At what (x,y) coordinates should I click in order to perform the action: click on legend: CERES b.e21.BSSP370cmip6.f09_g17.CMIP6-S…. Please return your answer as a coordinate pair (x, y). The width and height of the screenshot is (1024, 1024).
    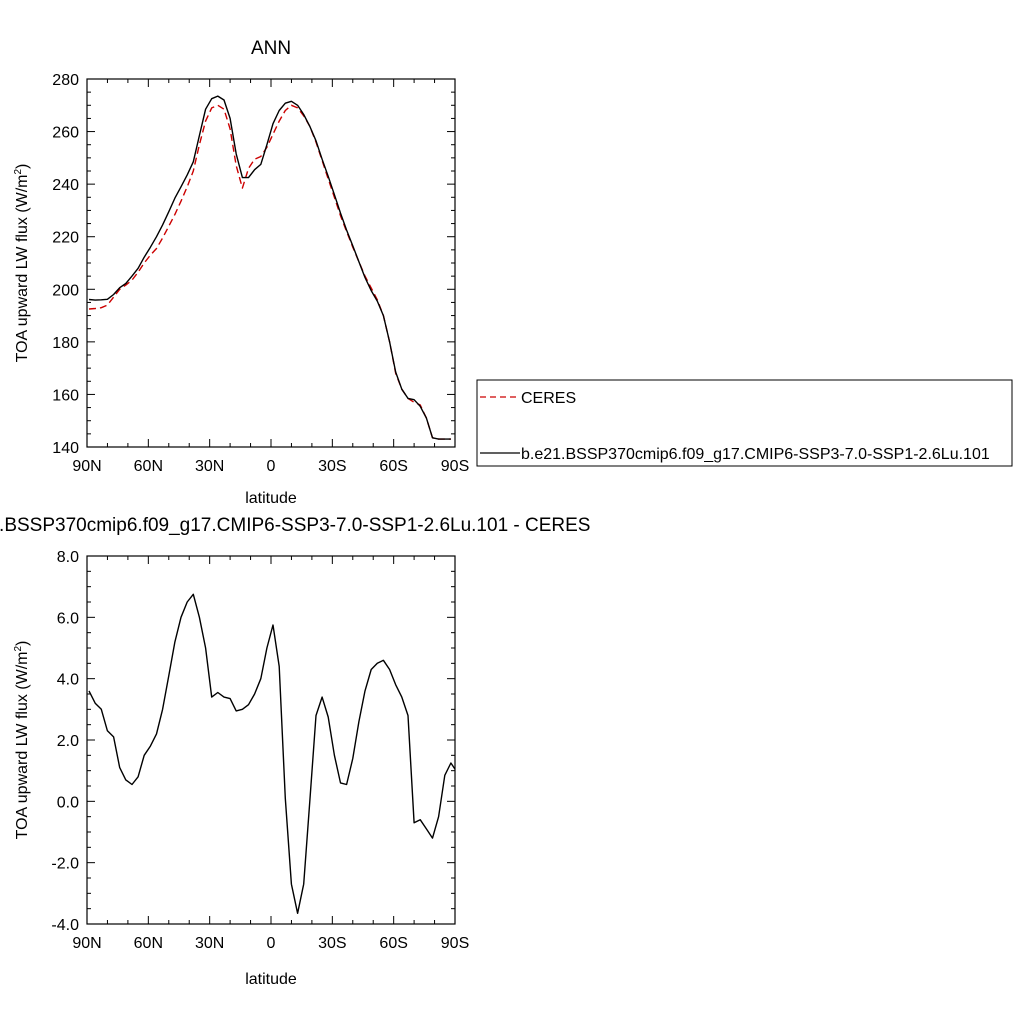
    Looking at the image, I should click on (744, 423).